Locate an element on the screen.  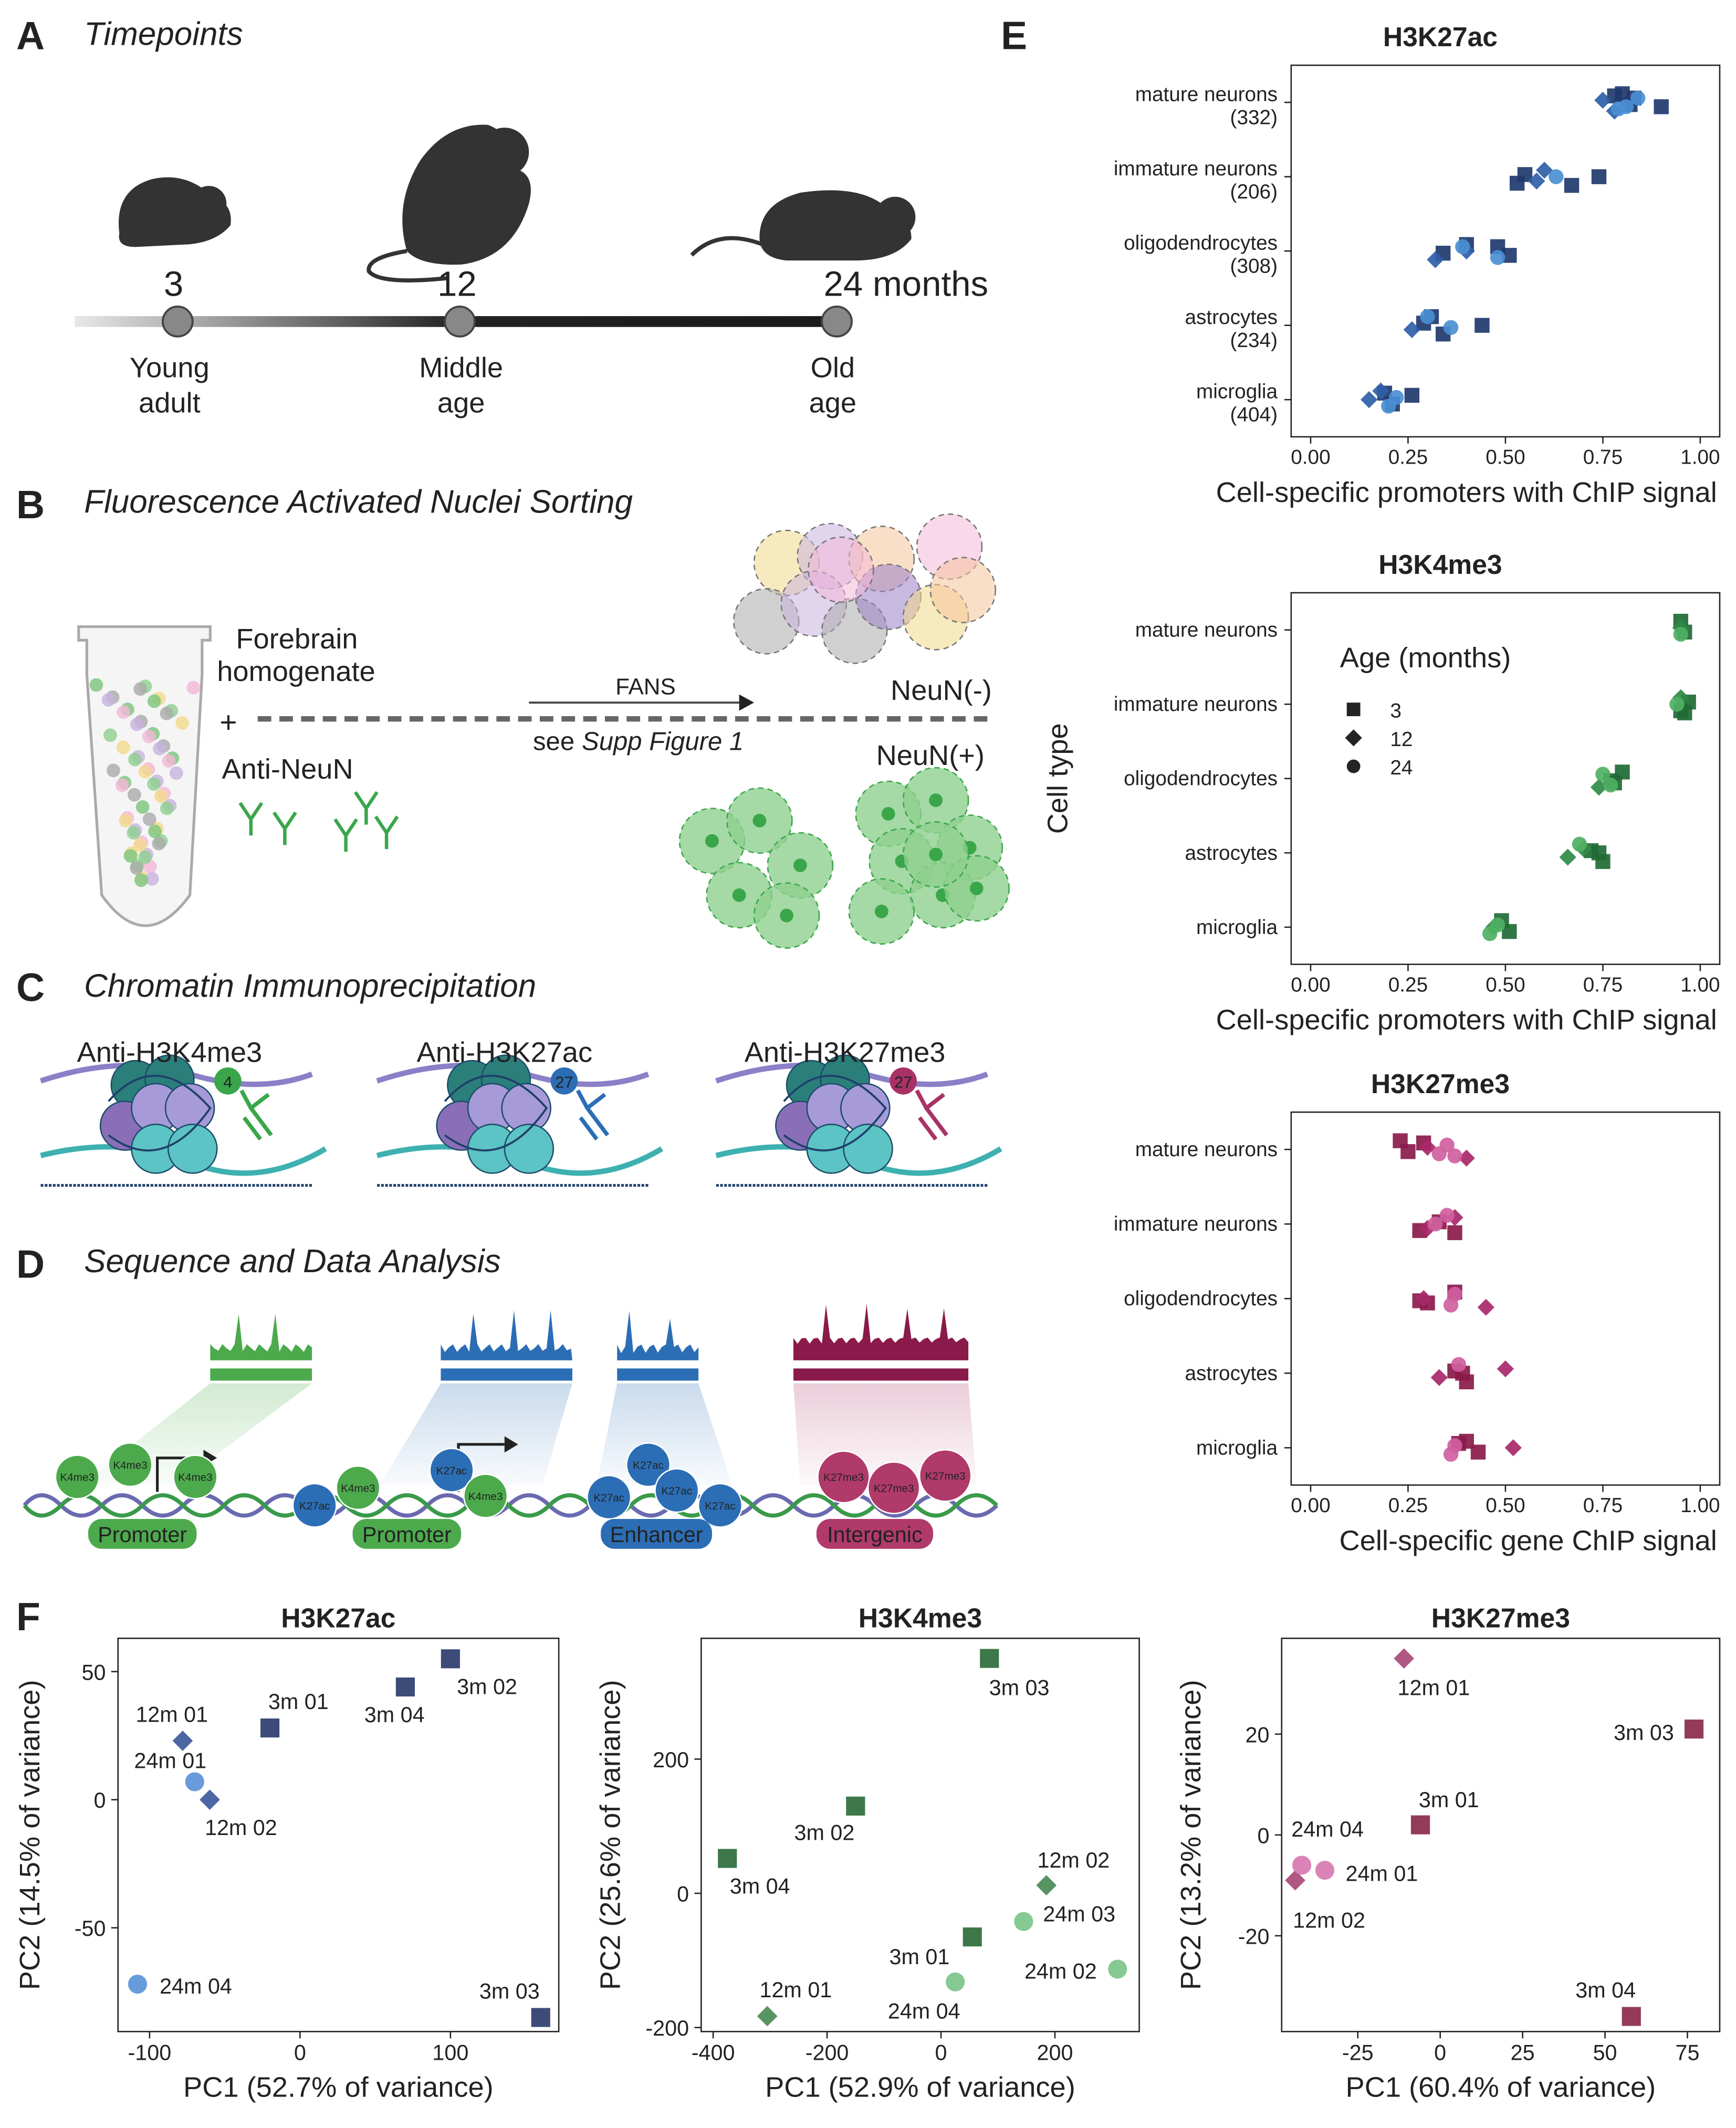
nucleosomes is located at coordinates (520, 1120).